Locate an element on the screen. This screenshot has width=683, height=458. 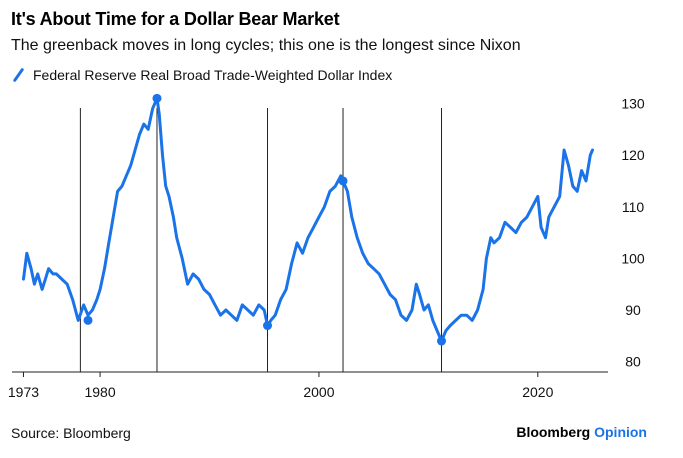
brand-logo: Bloomberg Opinion is located at coordinates (581, 432).